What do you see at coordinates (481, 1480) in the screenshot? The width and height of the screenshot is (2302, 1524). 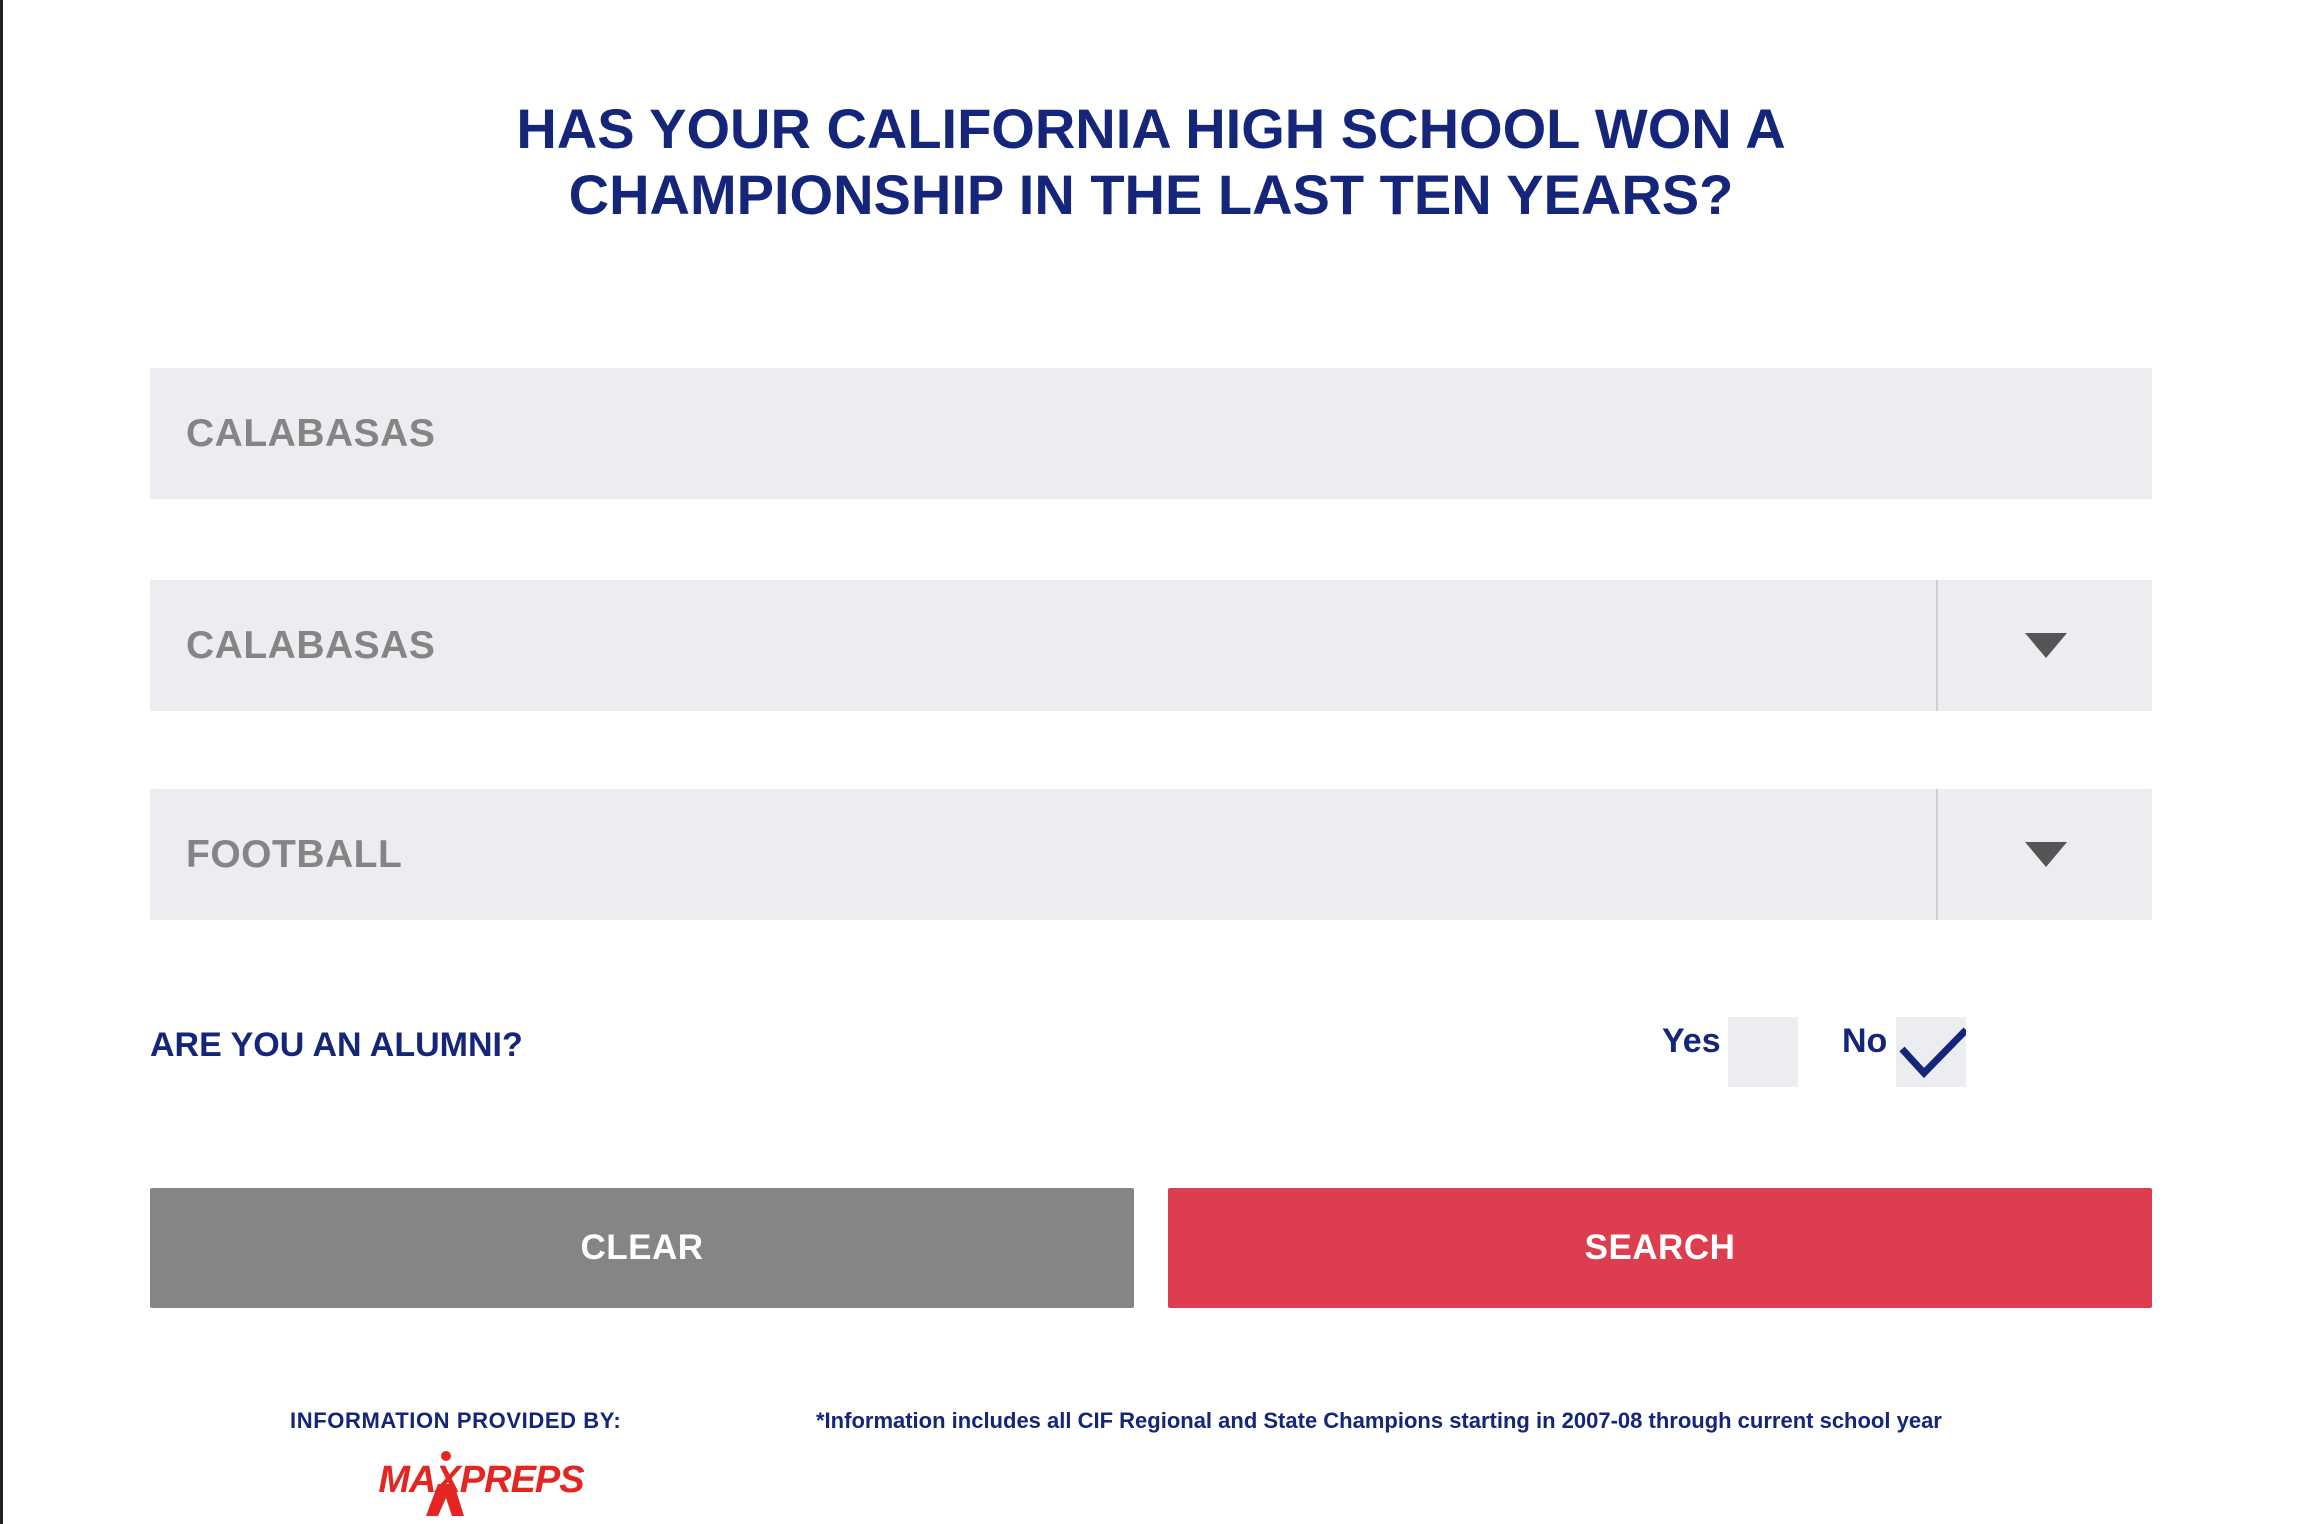 I see `svg-text: MAXPREPS` at bounding box center [481, 1480].